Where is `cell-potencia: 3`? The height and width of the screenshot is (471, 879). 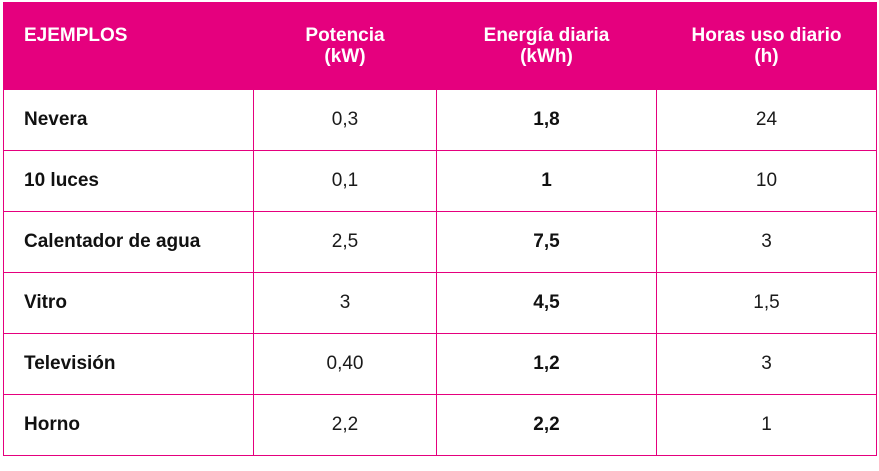 cell-potencia: 3 is located at coordinates (345, 303).